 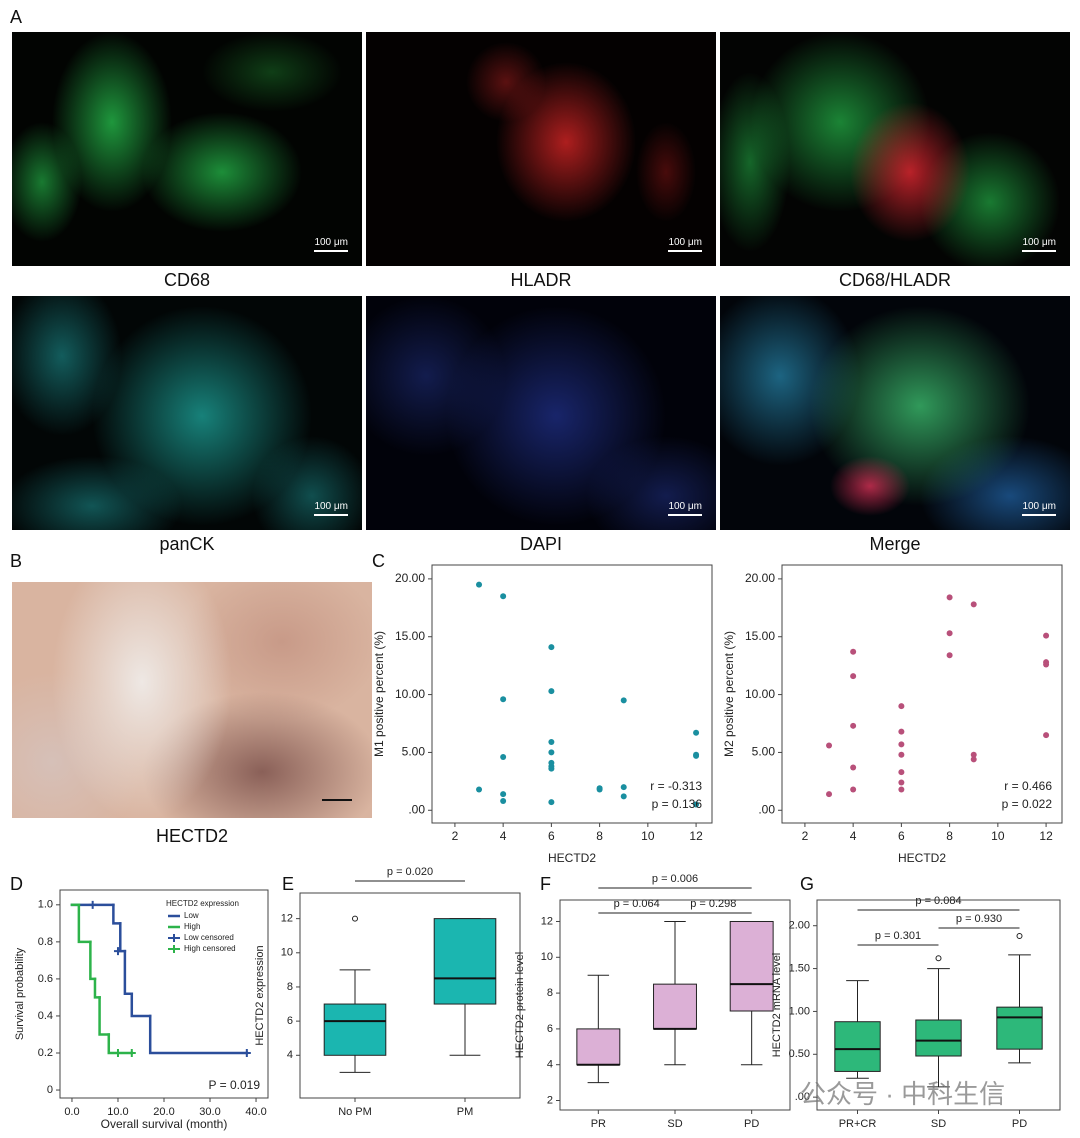 I want to click on x-axis-label: HECTD2, so click(x=572, y=858).